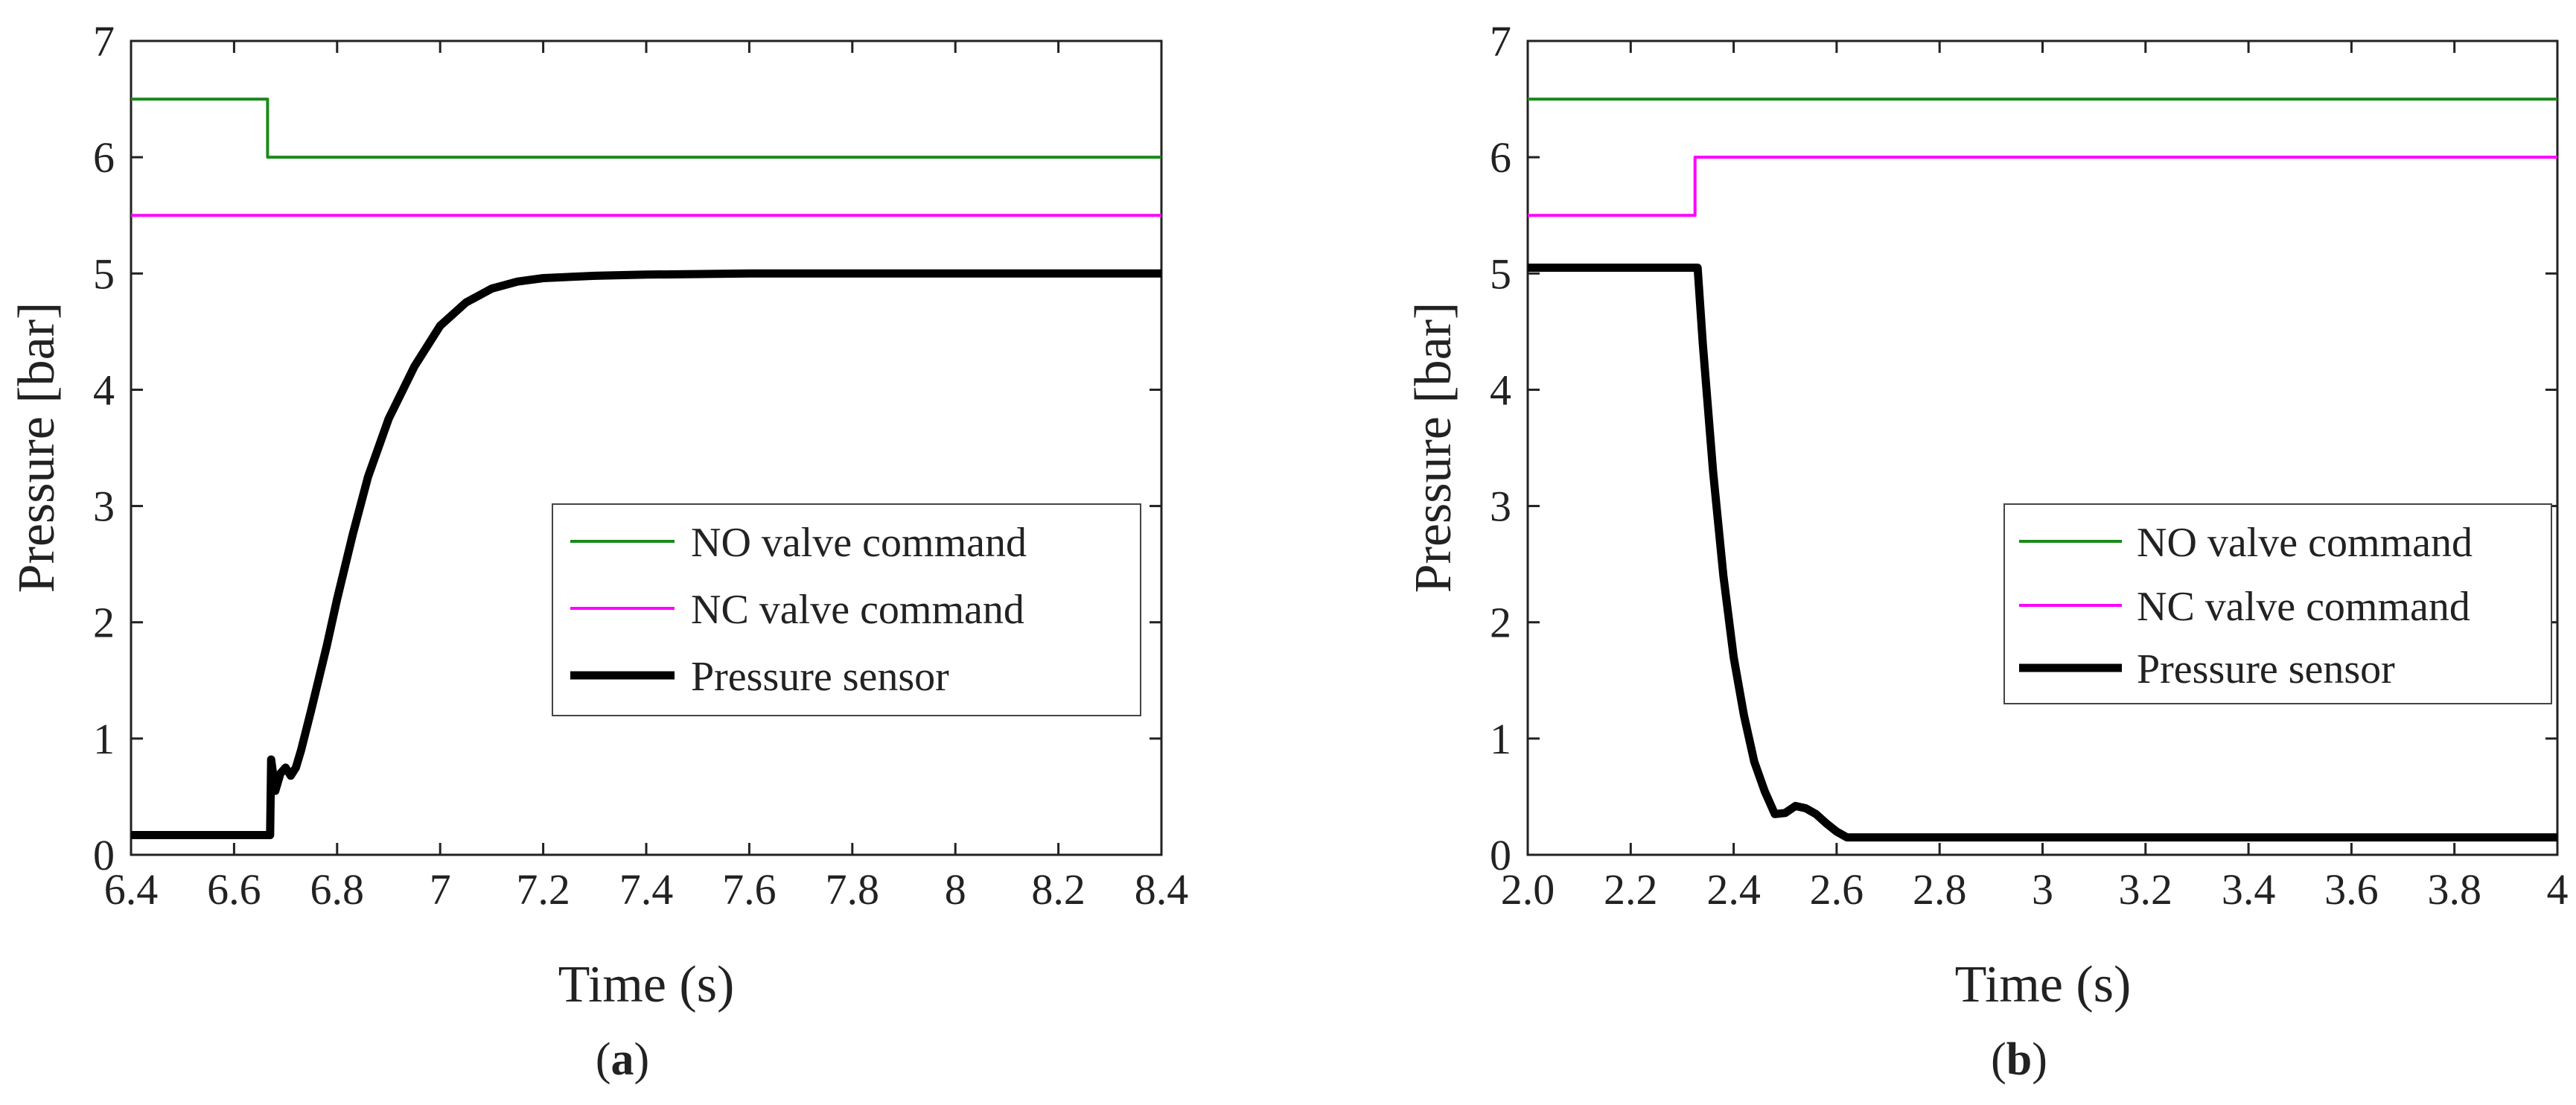 The image size is (2576, 1105). I want to click on panel-b-caption-close: ), so click(2039, 1059).